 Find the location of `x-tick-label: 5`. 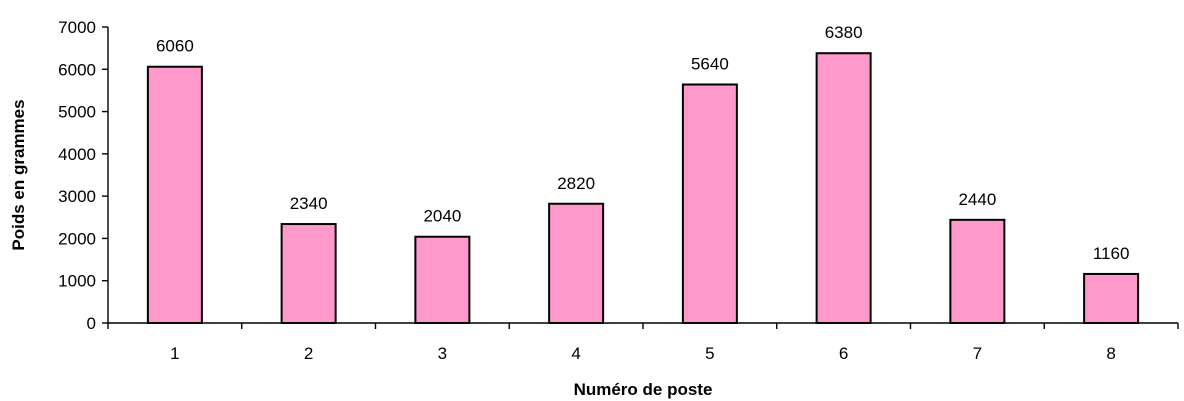

x-tick-label: 5 is located at coordinates (709, 353).